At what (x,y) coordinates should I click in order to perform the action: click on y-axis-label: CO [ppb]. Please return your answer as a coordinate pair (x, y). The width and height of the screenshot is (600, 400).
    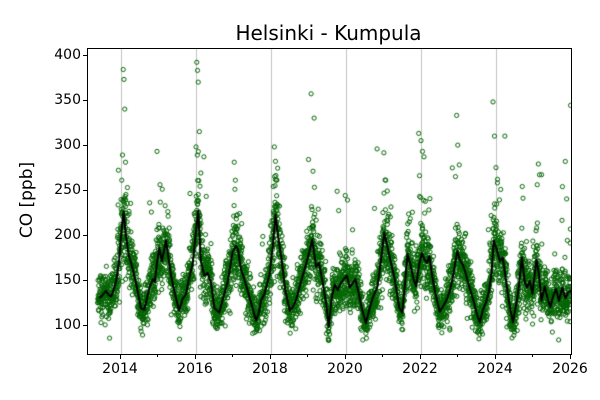
    Looking at the image, I should click on (27, 200).